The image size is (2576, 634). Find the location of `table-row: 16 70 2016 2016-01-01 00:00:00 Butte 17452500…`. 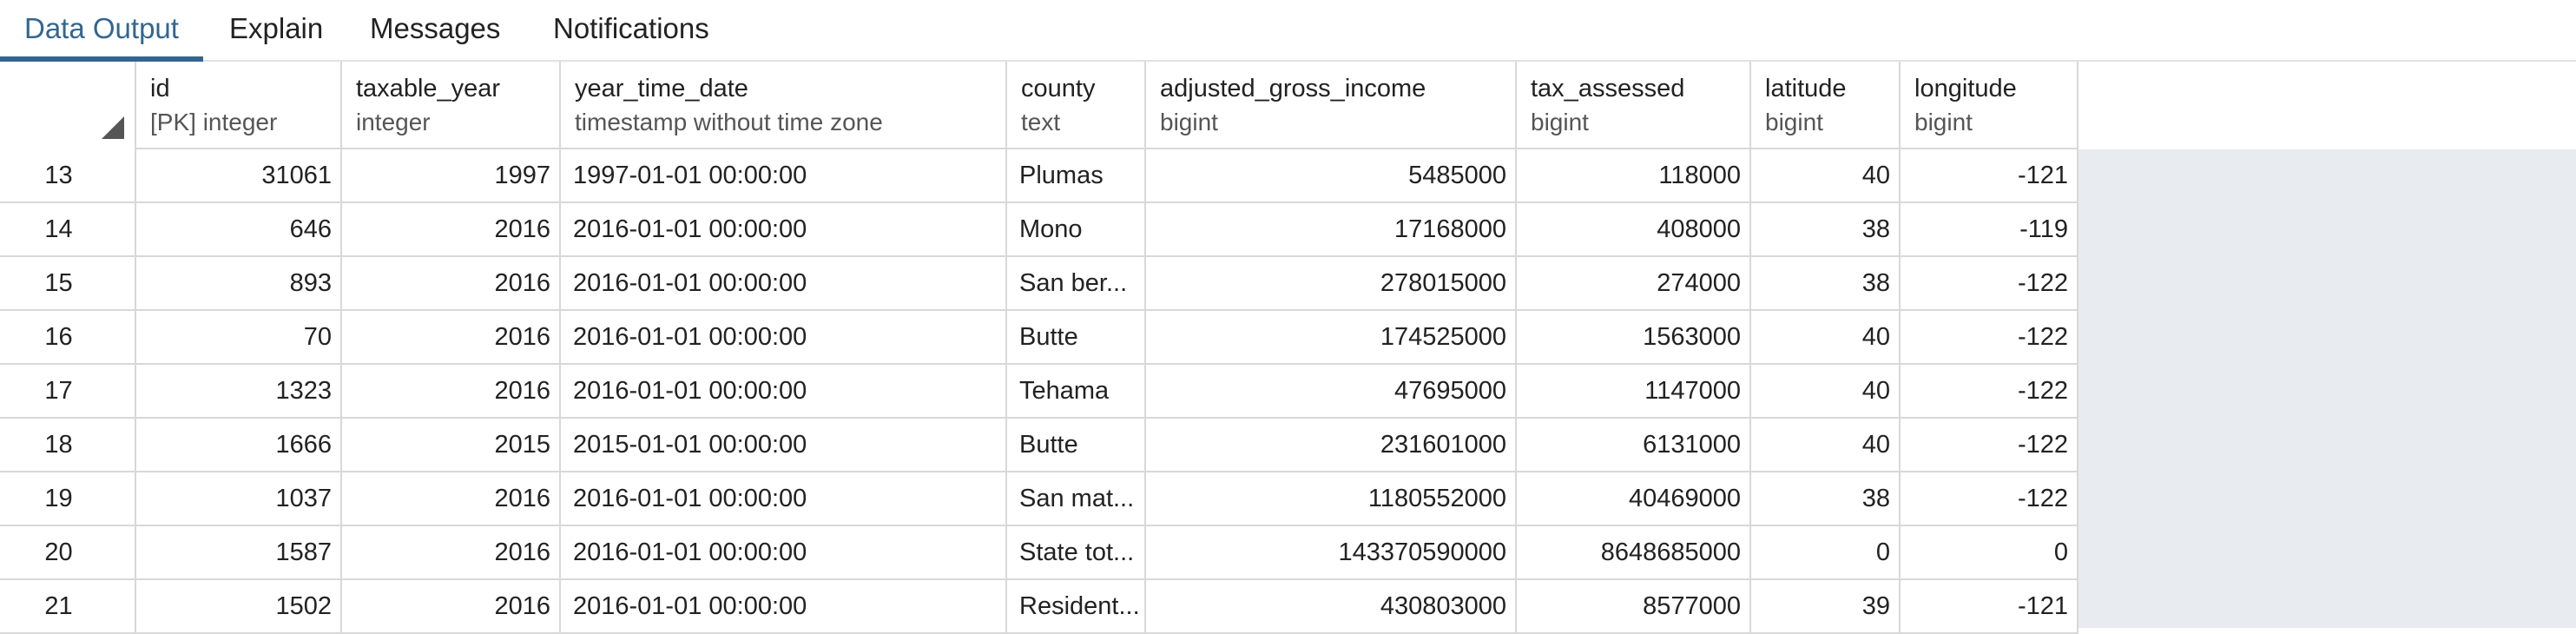

table-row: 16 70 2016 2016-01-01 00:00:00 Butte 17452500… is located at coordinates (1039, 338).